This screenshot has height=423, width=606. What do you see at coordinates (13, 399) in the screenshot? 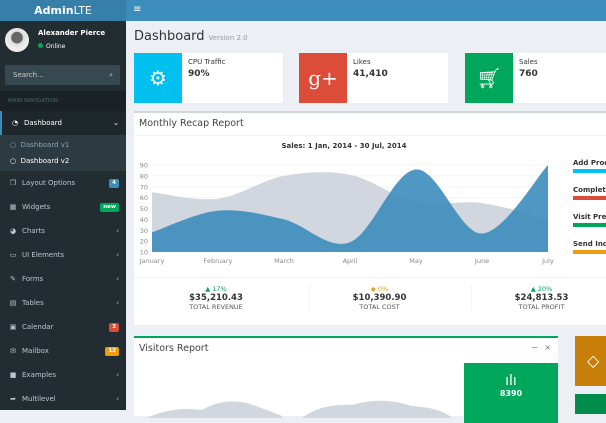
I see `share-icon: ➦` at bounding box center [13, 399].